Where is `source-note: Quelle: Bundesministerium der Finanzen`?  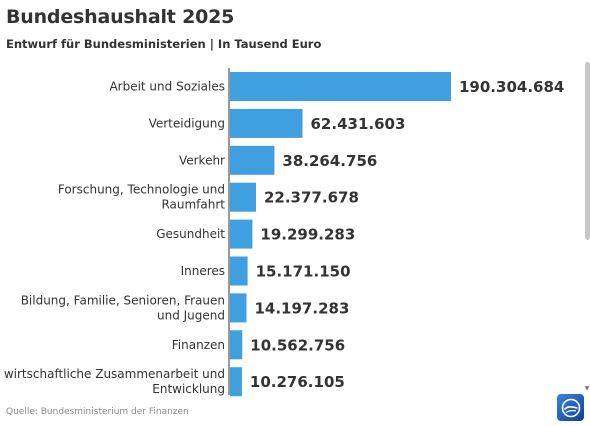 source-note: Quelle: Bundesministerium der Finanzen is located at coordinates (97, 412).